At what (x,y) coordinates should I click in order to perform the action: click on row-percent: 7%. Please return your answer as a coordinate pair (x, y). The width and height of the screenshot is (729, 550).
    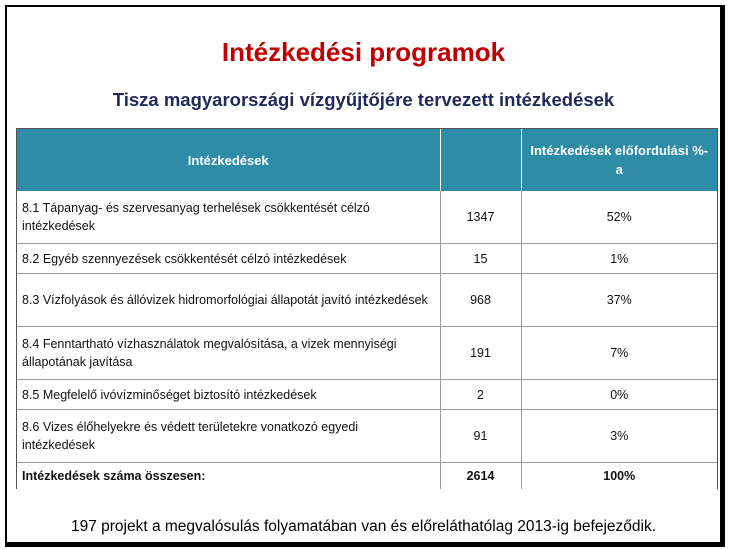
    Looking at the image, I should click on (619, 353).